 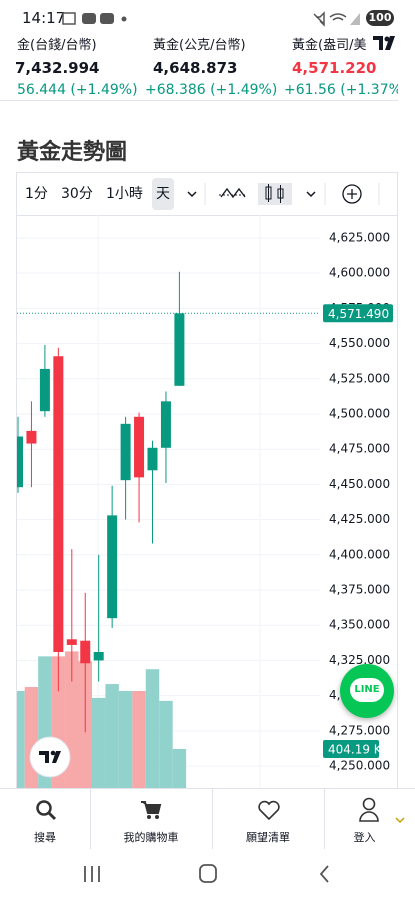 I want to click on ticker-change: +68.386 (+1.49%), so click(x=211, y=90).